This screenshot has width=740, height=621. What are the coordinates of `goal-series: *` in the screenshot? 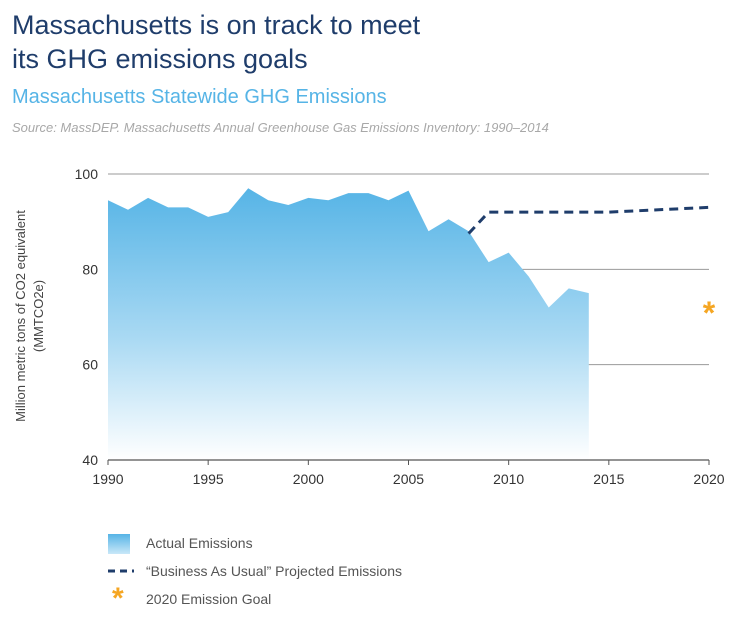 It's located at (709, 313).